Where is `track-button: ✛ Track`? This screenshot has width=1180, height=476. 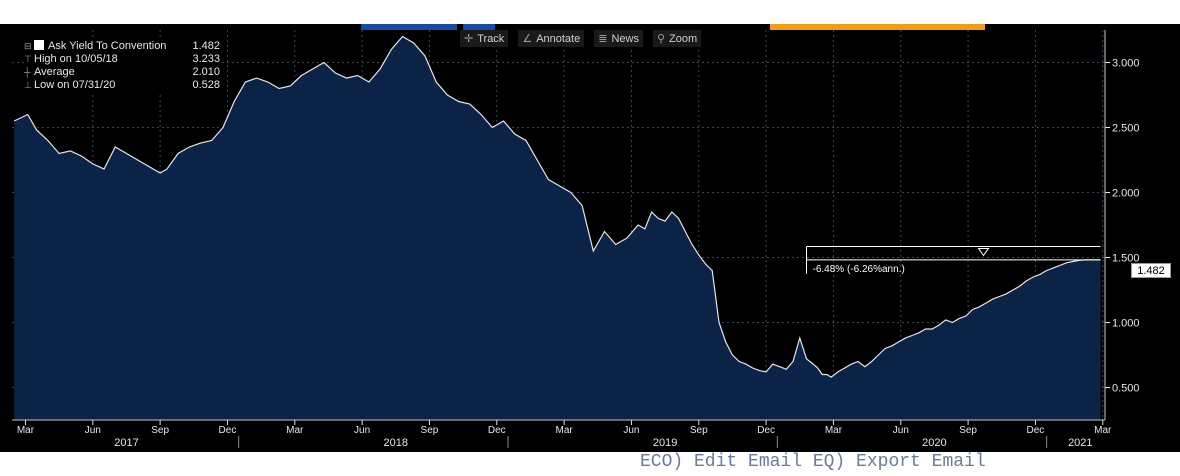
track-button: ✛ Track is located at coordinates (484, 38).